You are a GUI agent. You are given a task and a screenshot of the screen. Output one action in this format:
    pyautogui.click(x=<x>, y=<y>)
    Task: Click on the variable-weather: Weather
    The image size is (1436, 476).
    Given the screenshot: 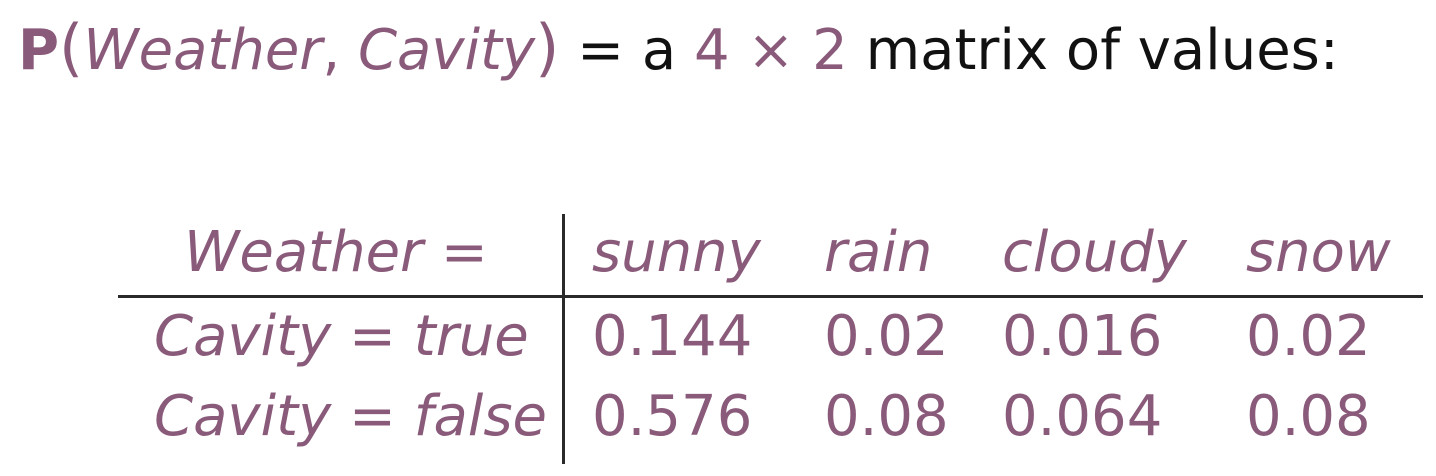 What is the action you would take?
    pyautogui.click(x=203, y=50)
    